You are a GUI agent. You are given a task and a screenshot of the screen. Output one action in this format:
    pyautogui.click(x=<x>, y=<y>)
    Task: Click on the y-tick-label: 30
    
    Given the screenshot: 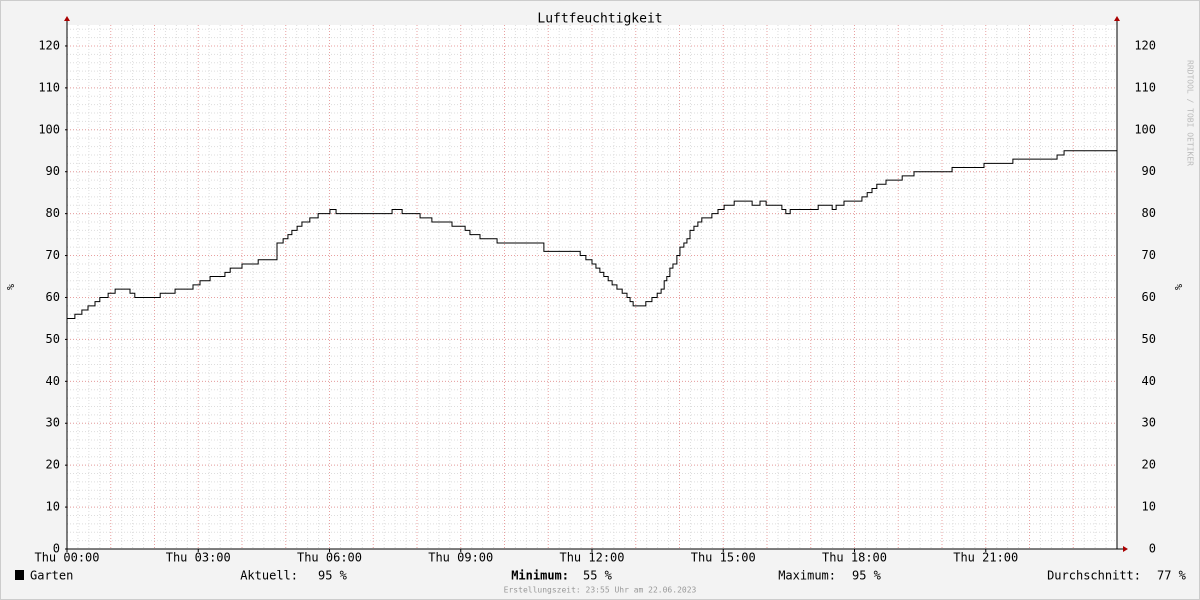 What is the action you would take?
    pyautogui.click(x=53, y=423)
    